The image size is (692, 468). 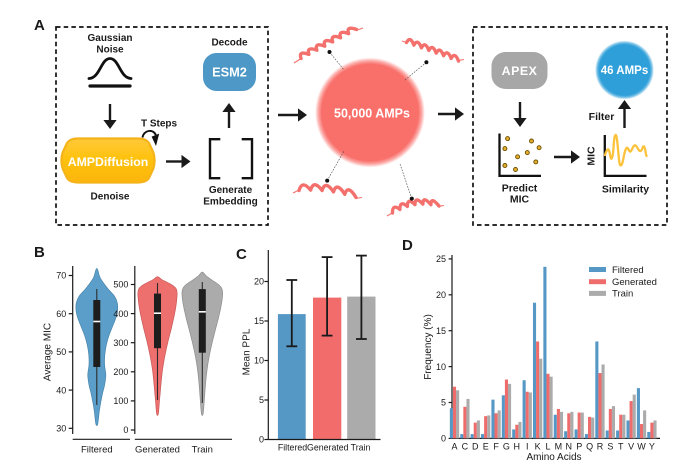 What do you see at coordinates (110, 50) in the screenshot?
I see `svg-text: Noise` at bounding box center [110, 50].